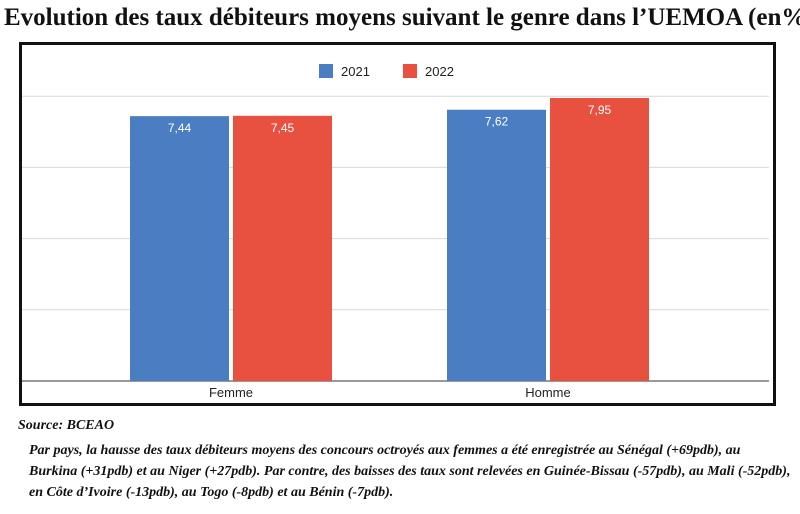 This screenshot has width=800, height=514. Describe the element at coordinates (282, 248) in the screenshot. I see `bar-femme-2022` at that location.